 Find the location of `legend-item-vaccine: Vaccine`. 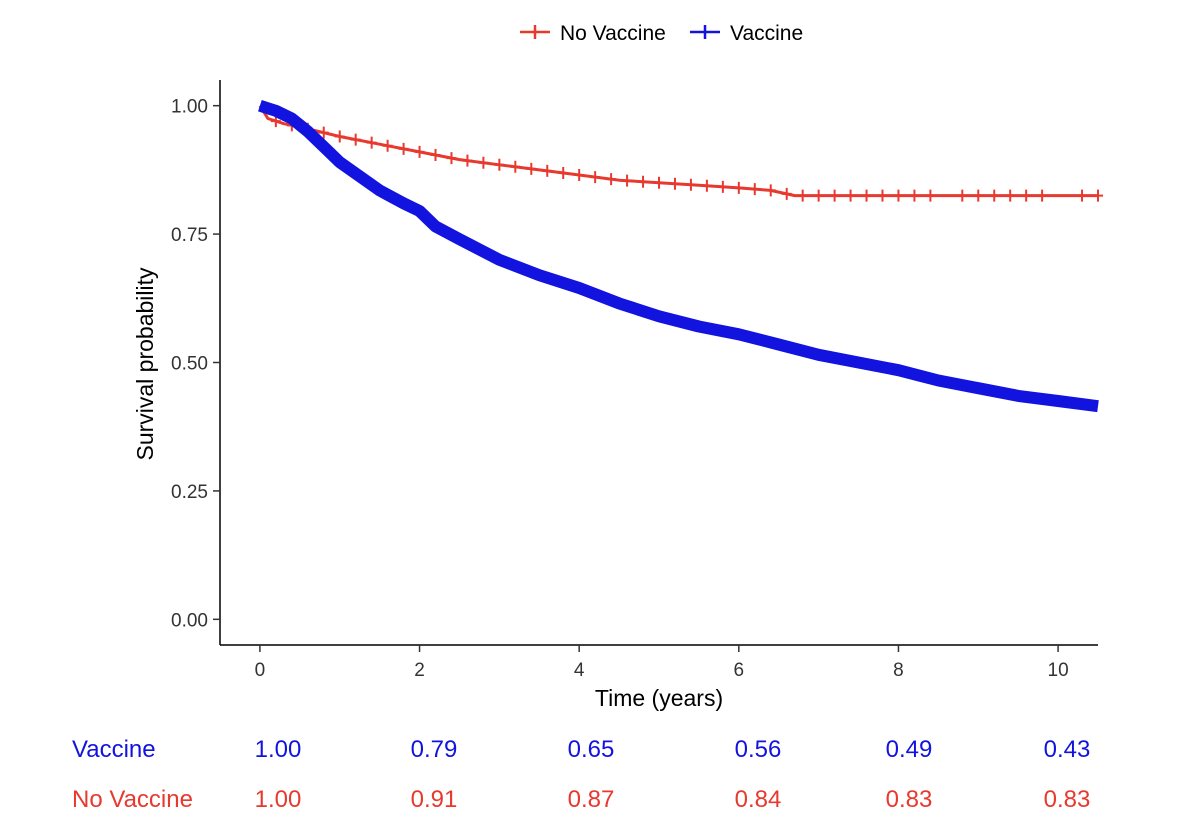

legend-item-vaccine: Vaccine is located at coordinates (746, 33).